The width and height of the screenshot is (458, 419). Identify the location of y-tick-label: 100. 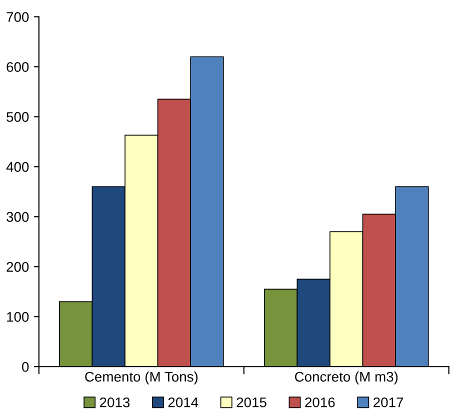
(18, 317).